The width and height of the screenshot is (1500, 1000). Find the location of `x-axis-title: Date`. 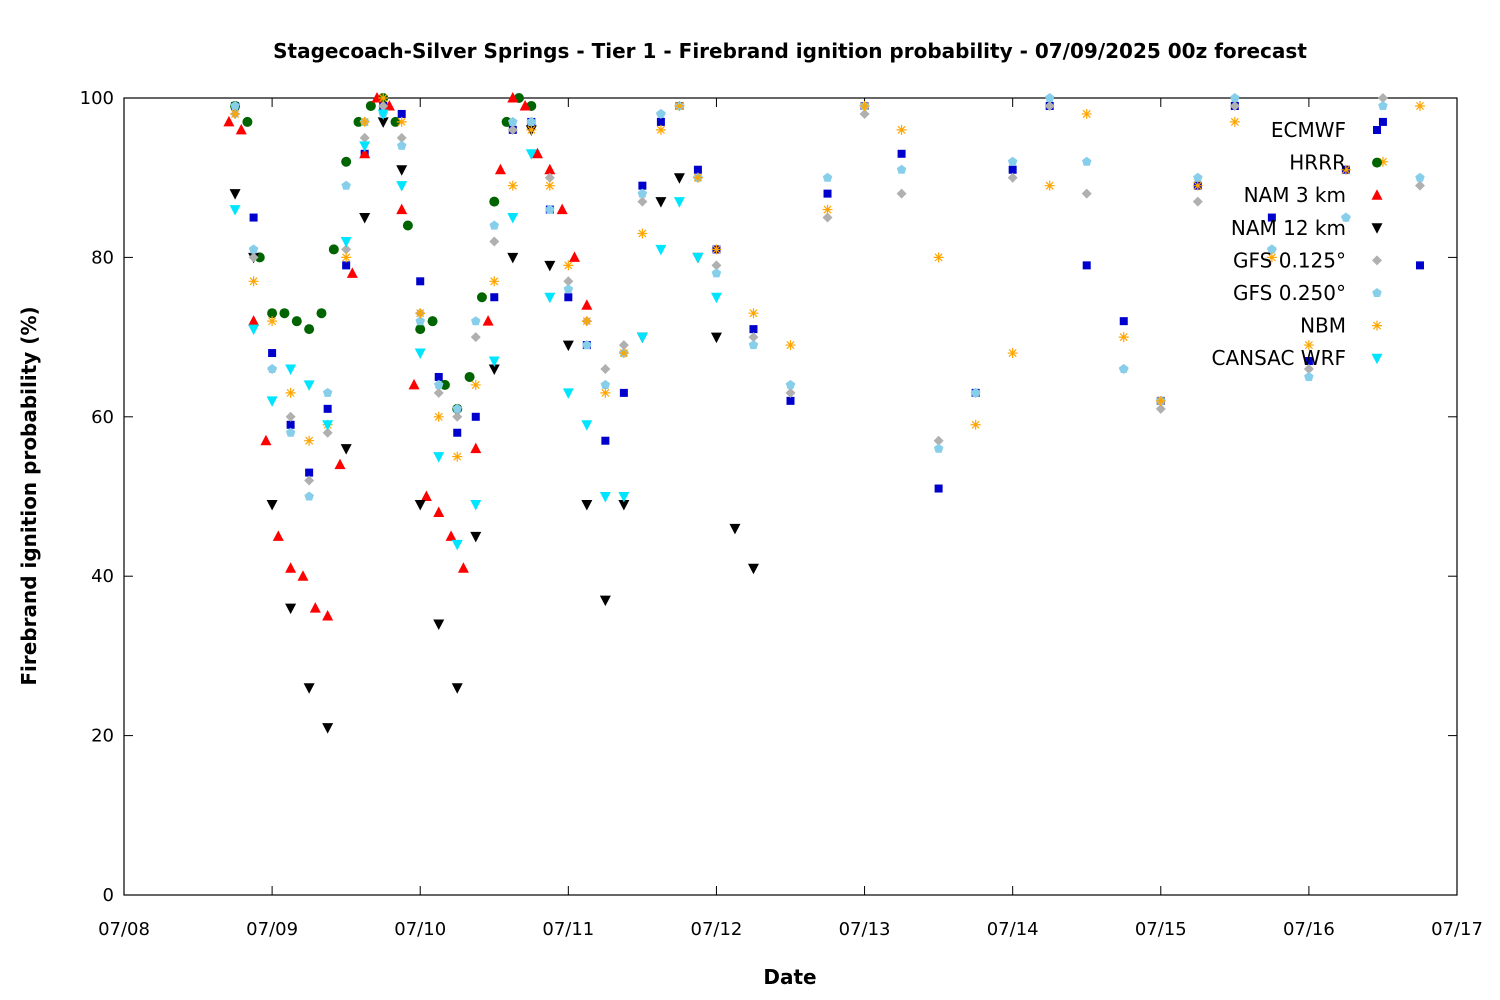

x-axis-title: Date is located at coordinates (789, 977).